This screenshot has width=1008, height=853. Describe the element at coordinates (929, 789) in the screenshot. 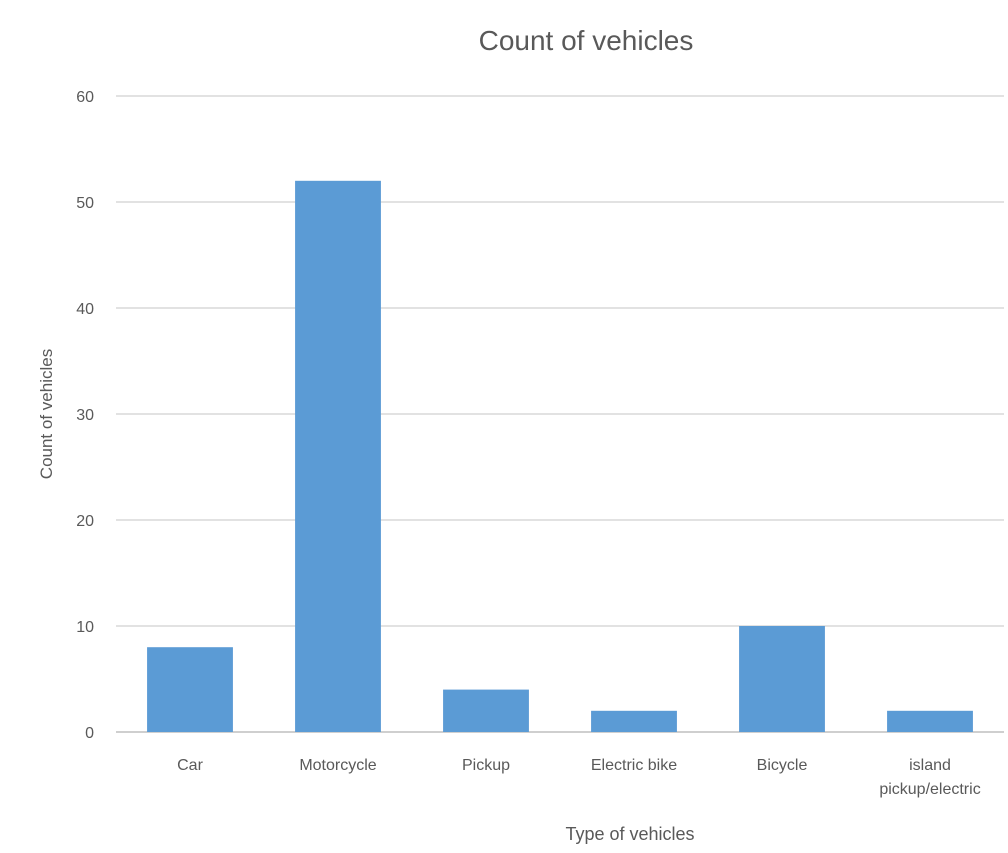

I see `x-tick-label-line: pickup/electric` at that location.